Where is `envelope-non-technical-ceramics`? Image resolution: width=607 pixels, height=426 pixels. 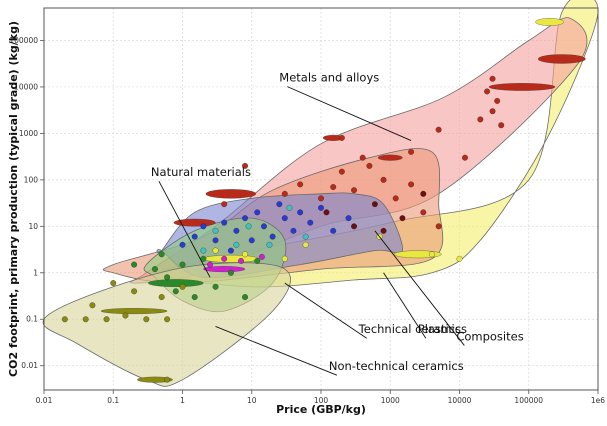
envelope-non-technical-ceramics is located at coordinates (166, 324).